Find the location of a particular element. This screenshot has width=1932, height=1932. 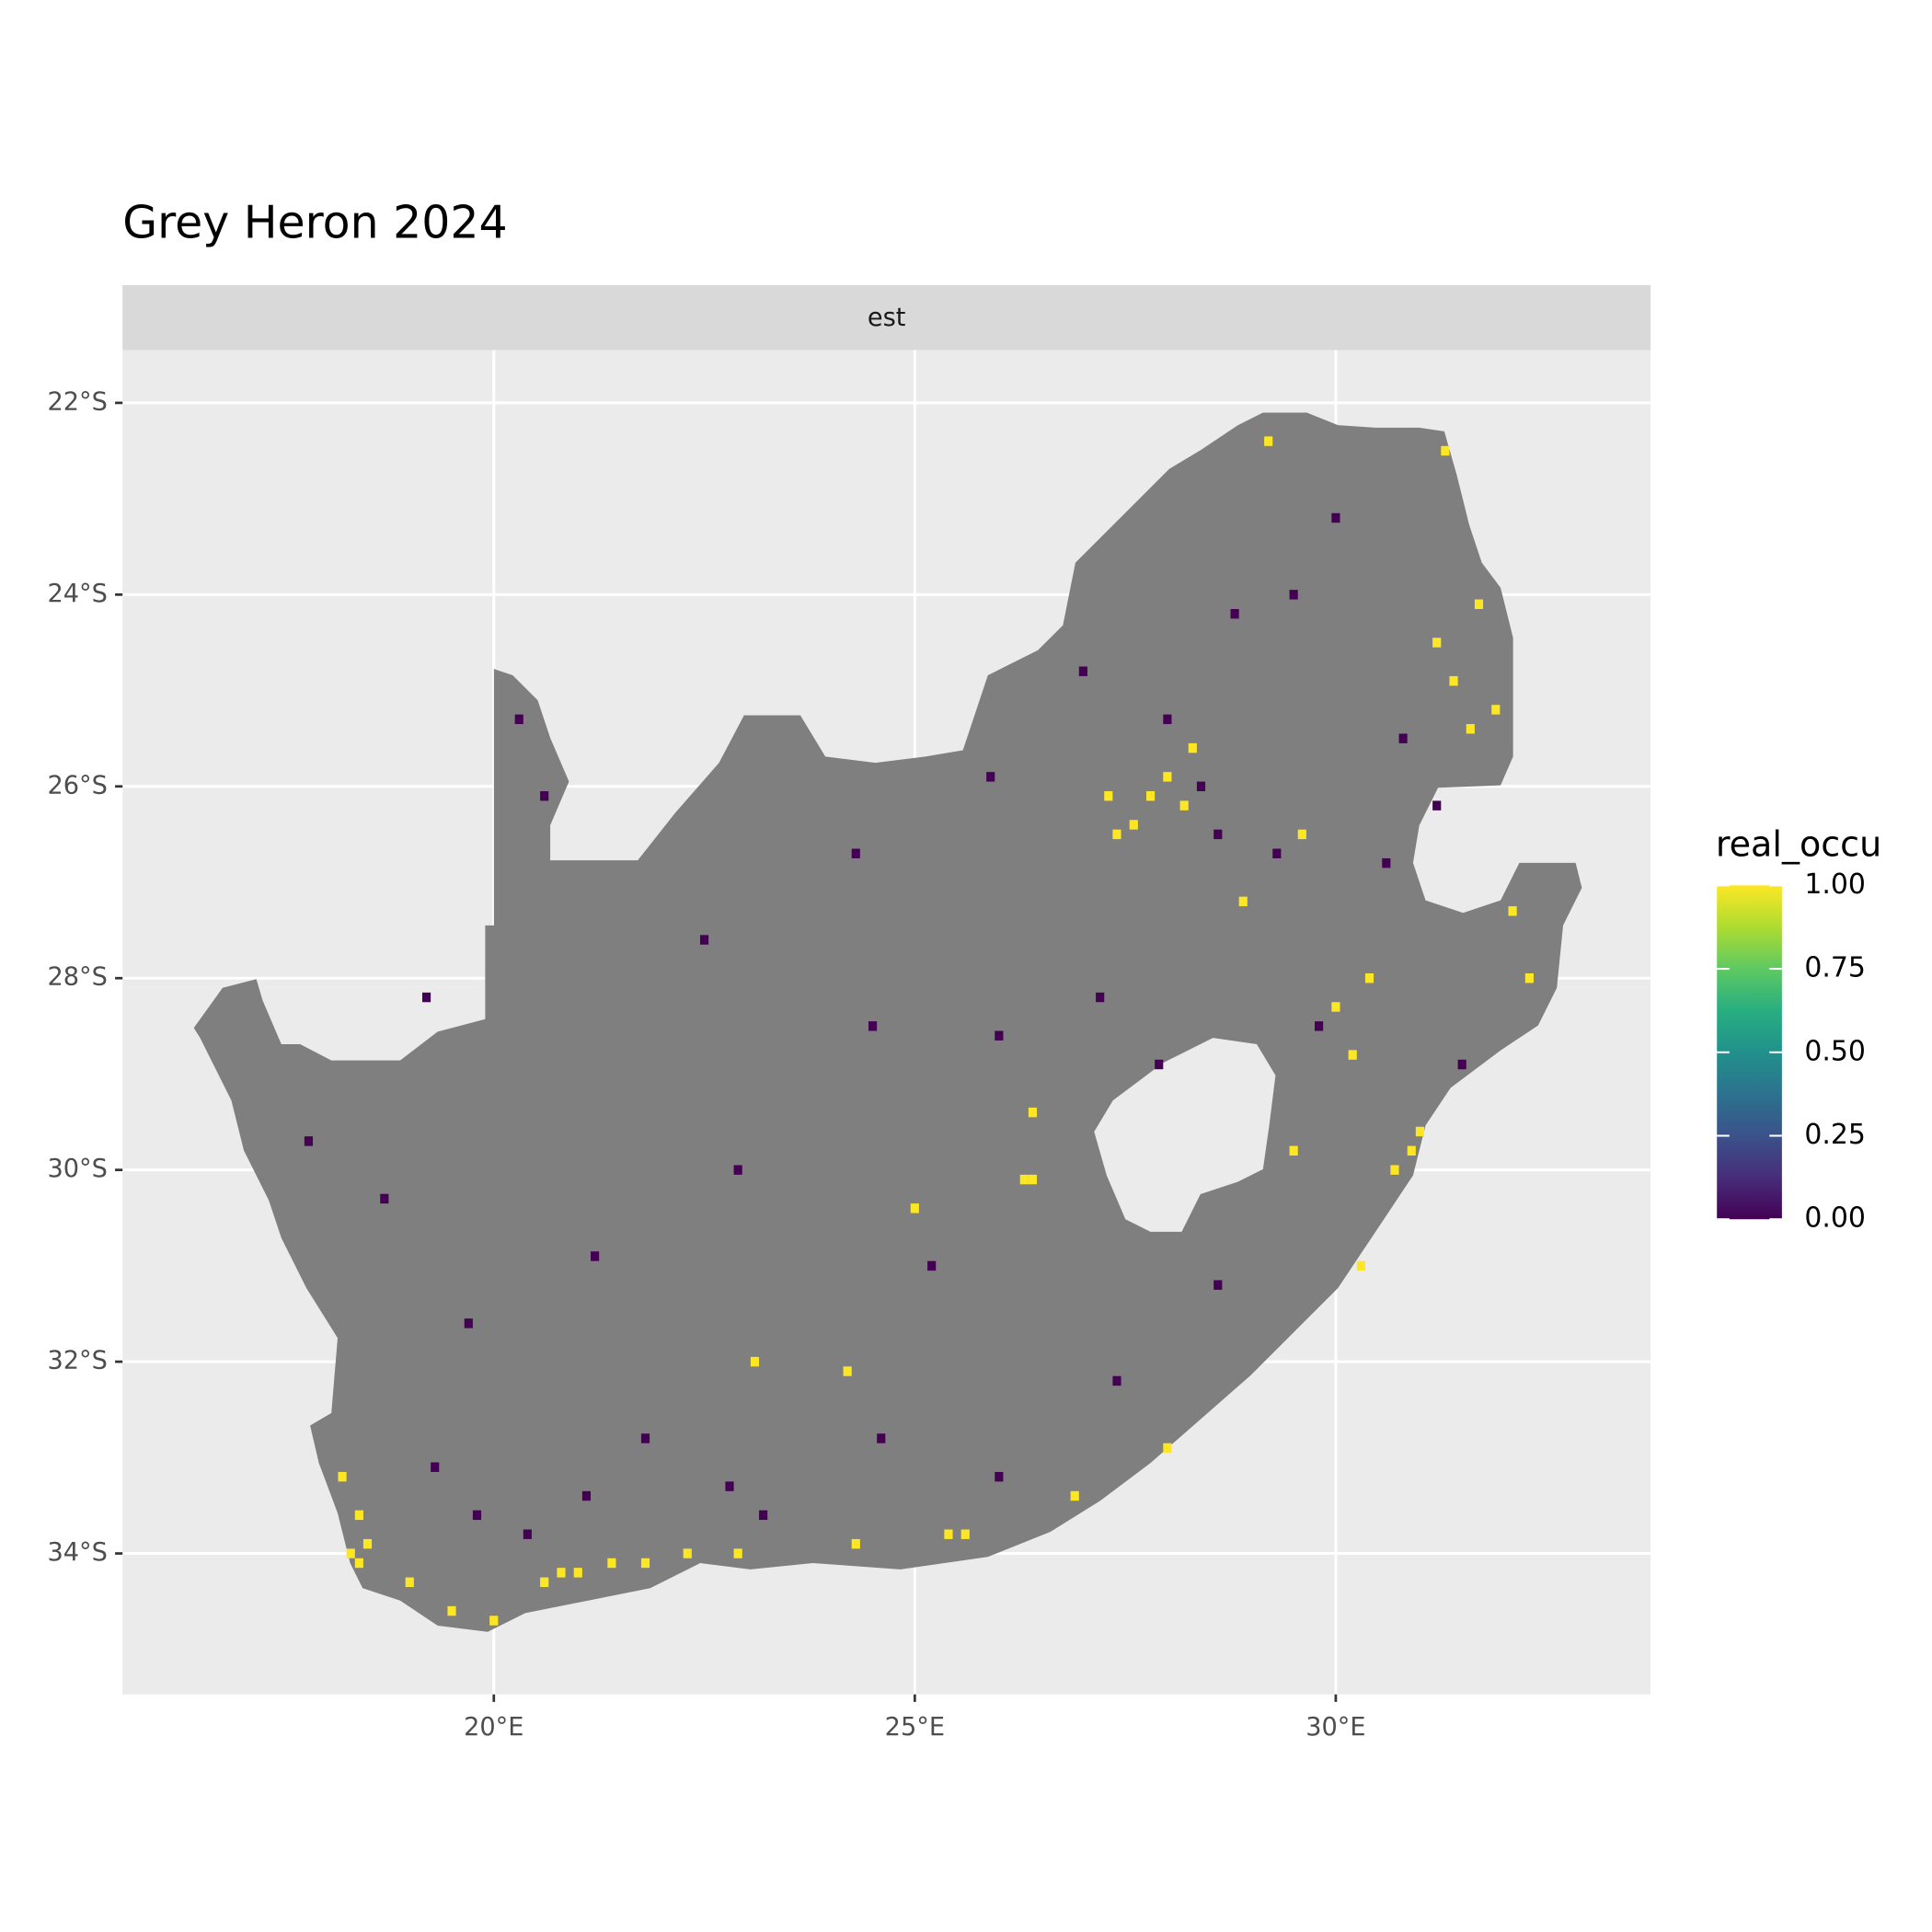

chart-title: Grey Heron 2024 is located at coordinates (314, 222).